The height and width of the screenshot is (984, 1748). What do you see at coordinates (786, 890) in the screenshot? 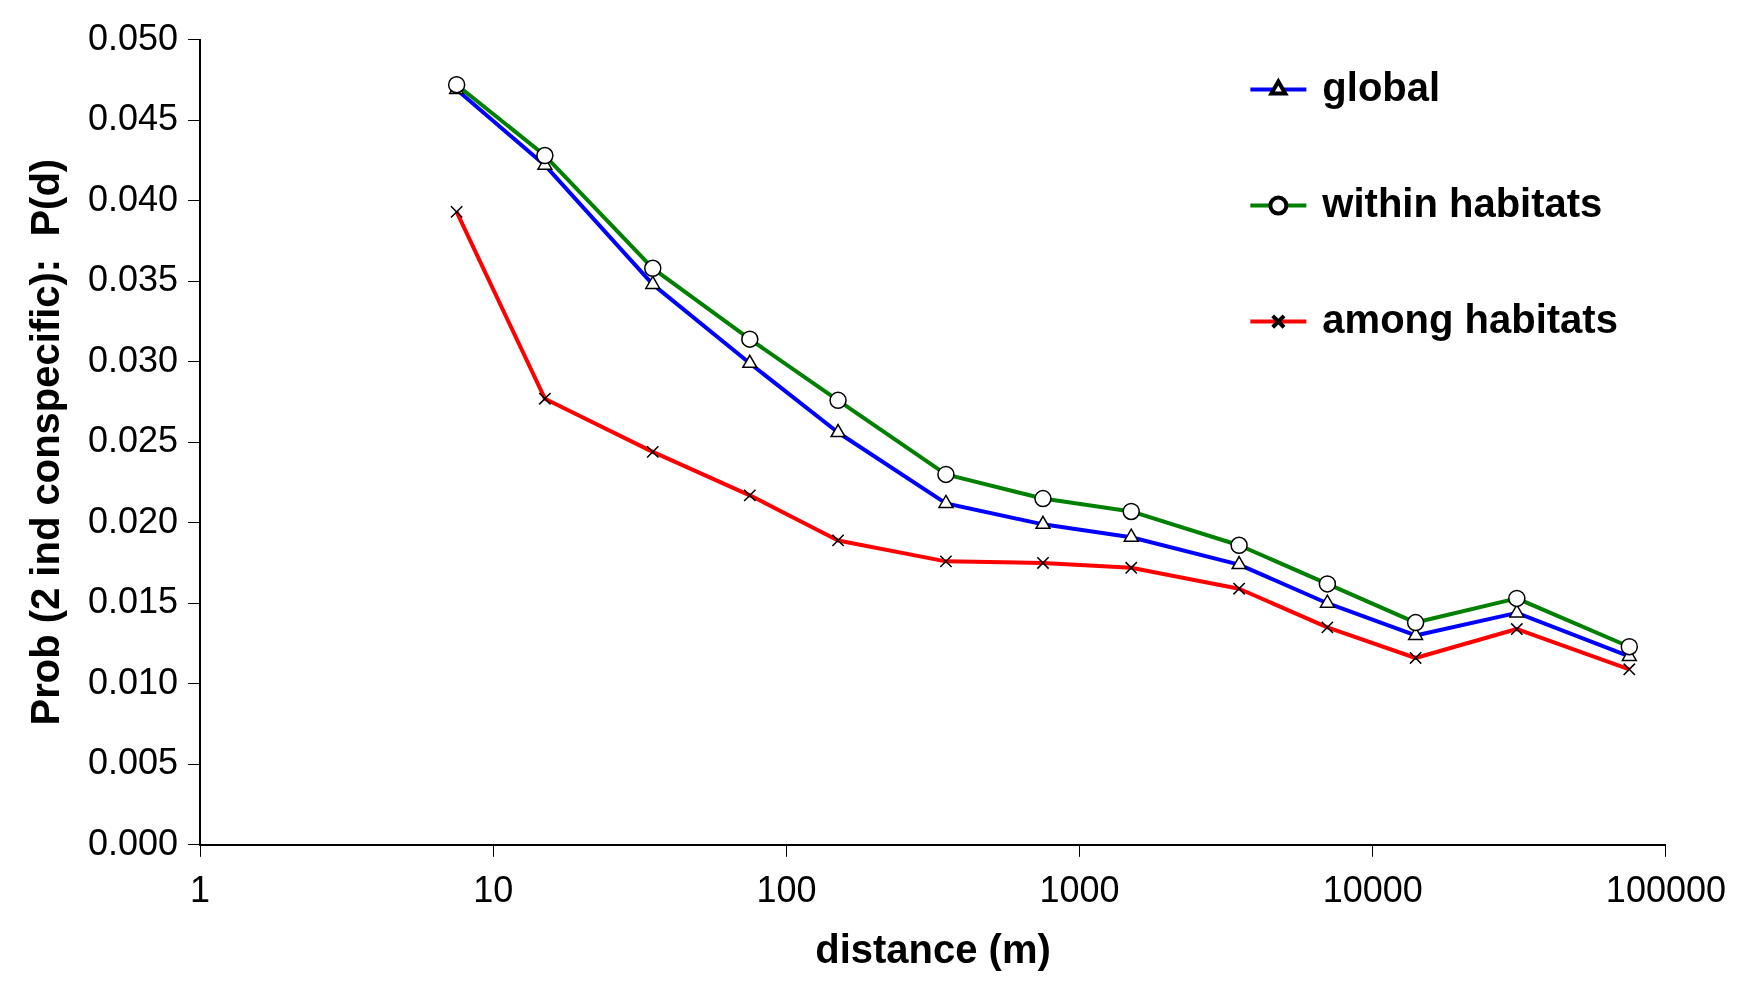
I see `x-tick-label: 100` at bounding box center [786, 890].